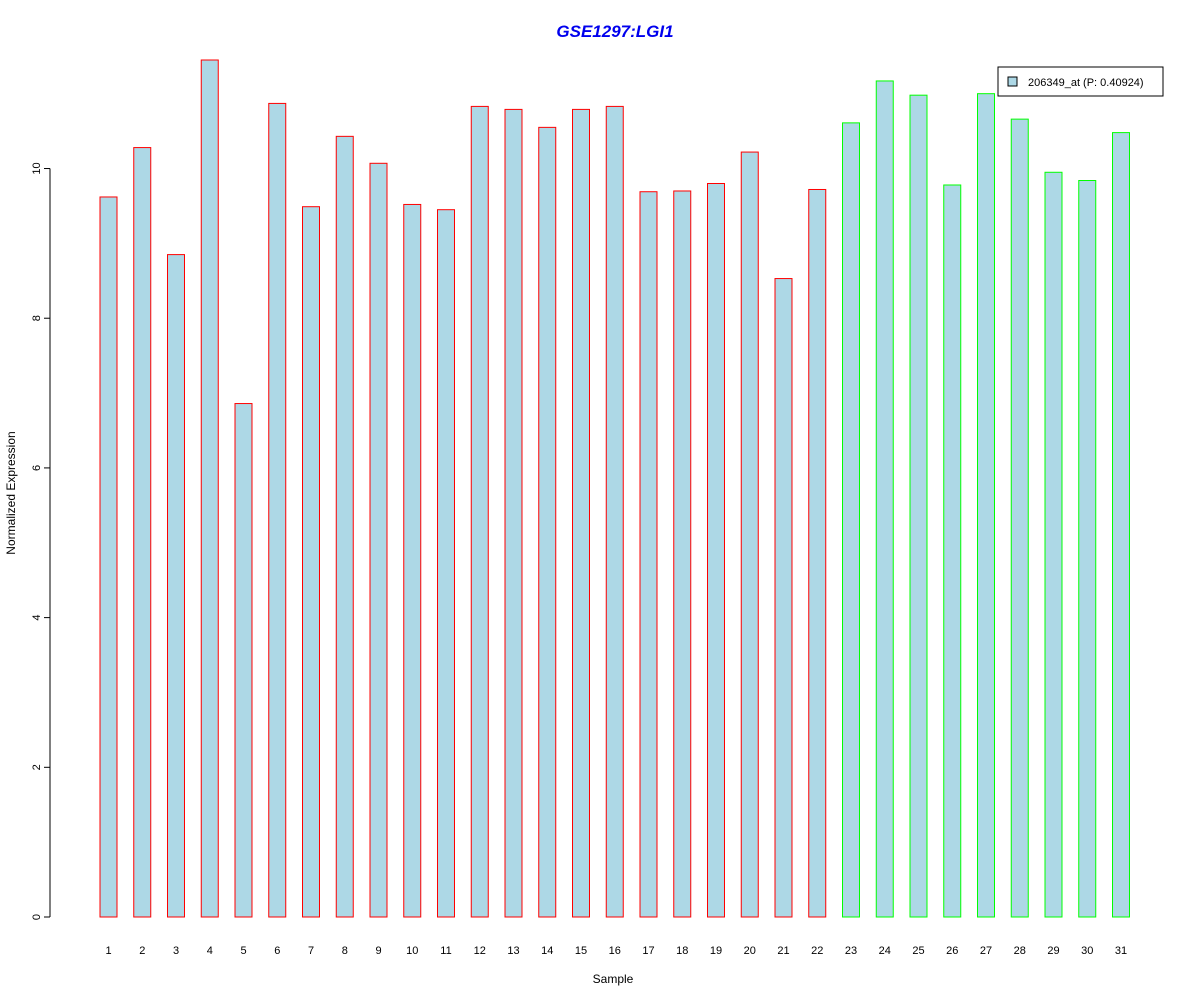  Describe the element at coordinates (1012, 81) in the screenshot. I see `legend-swatch` at that location.